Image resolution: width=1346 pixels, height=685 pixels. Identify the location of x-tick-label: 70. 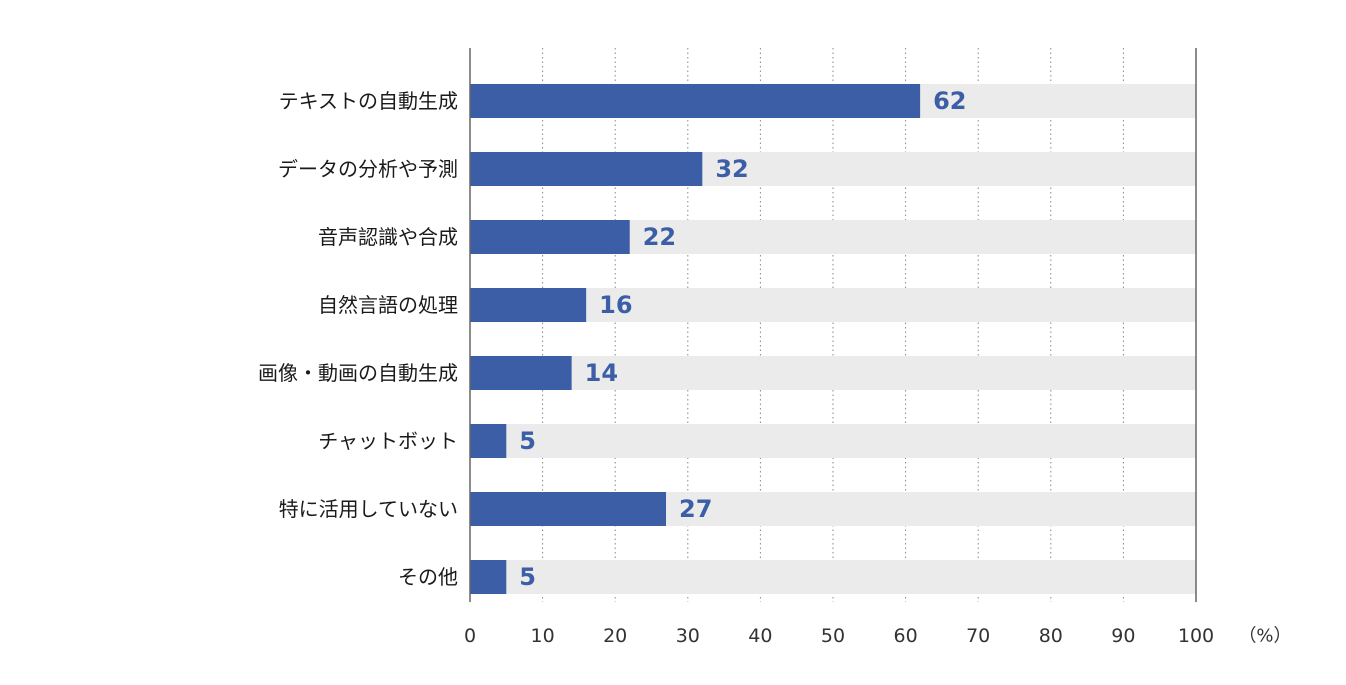
(978, 636).